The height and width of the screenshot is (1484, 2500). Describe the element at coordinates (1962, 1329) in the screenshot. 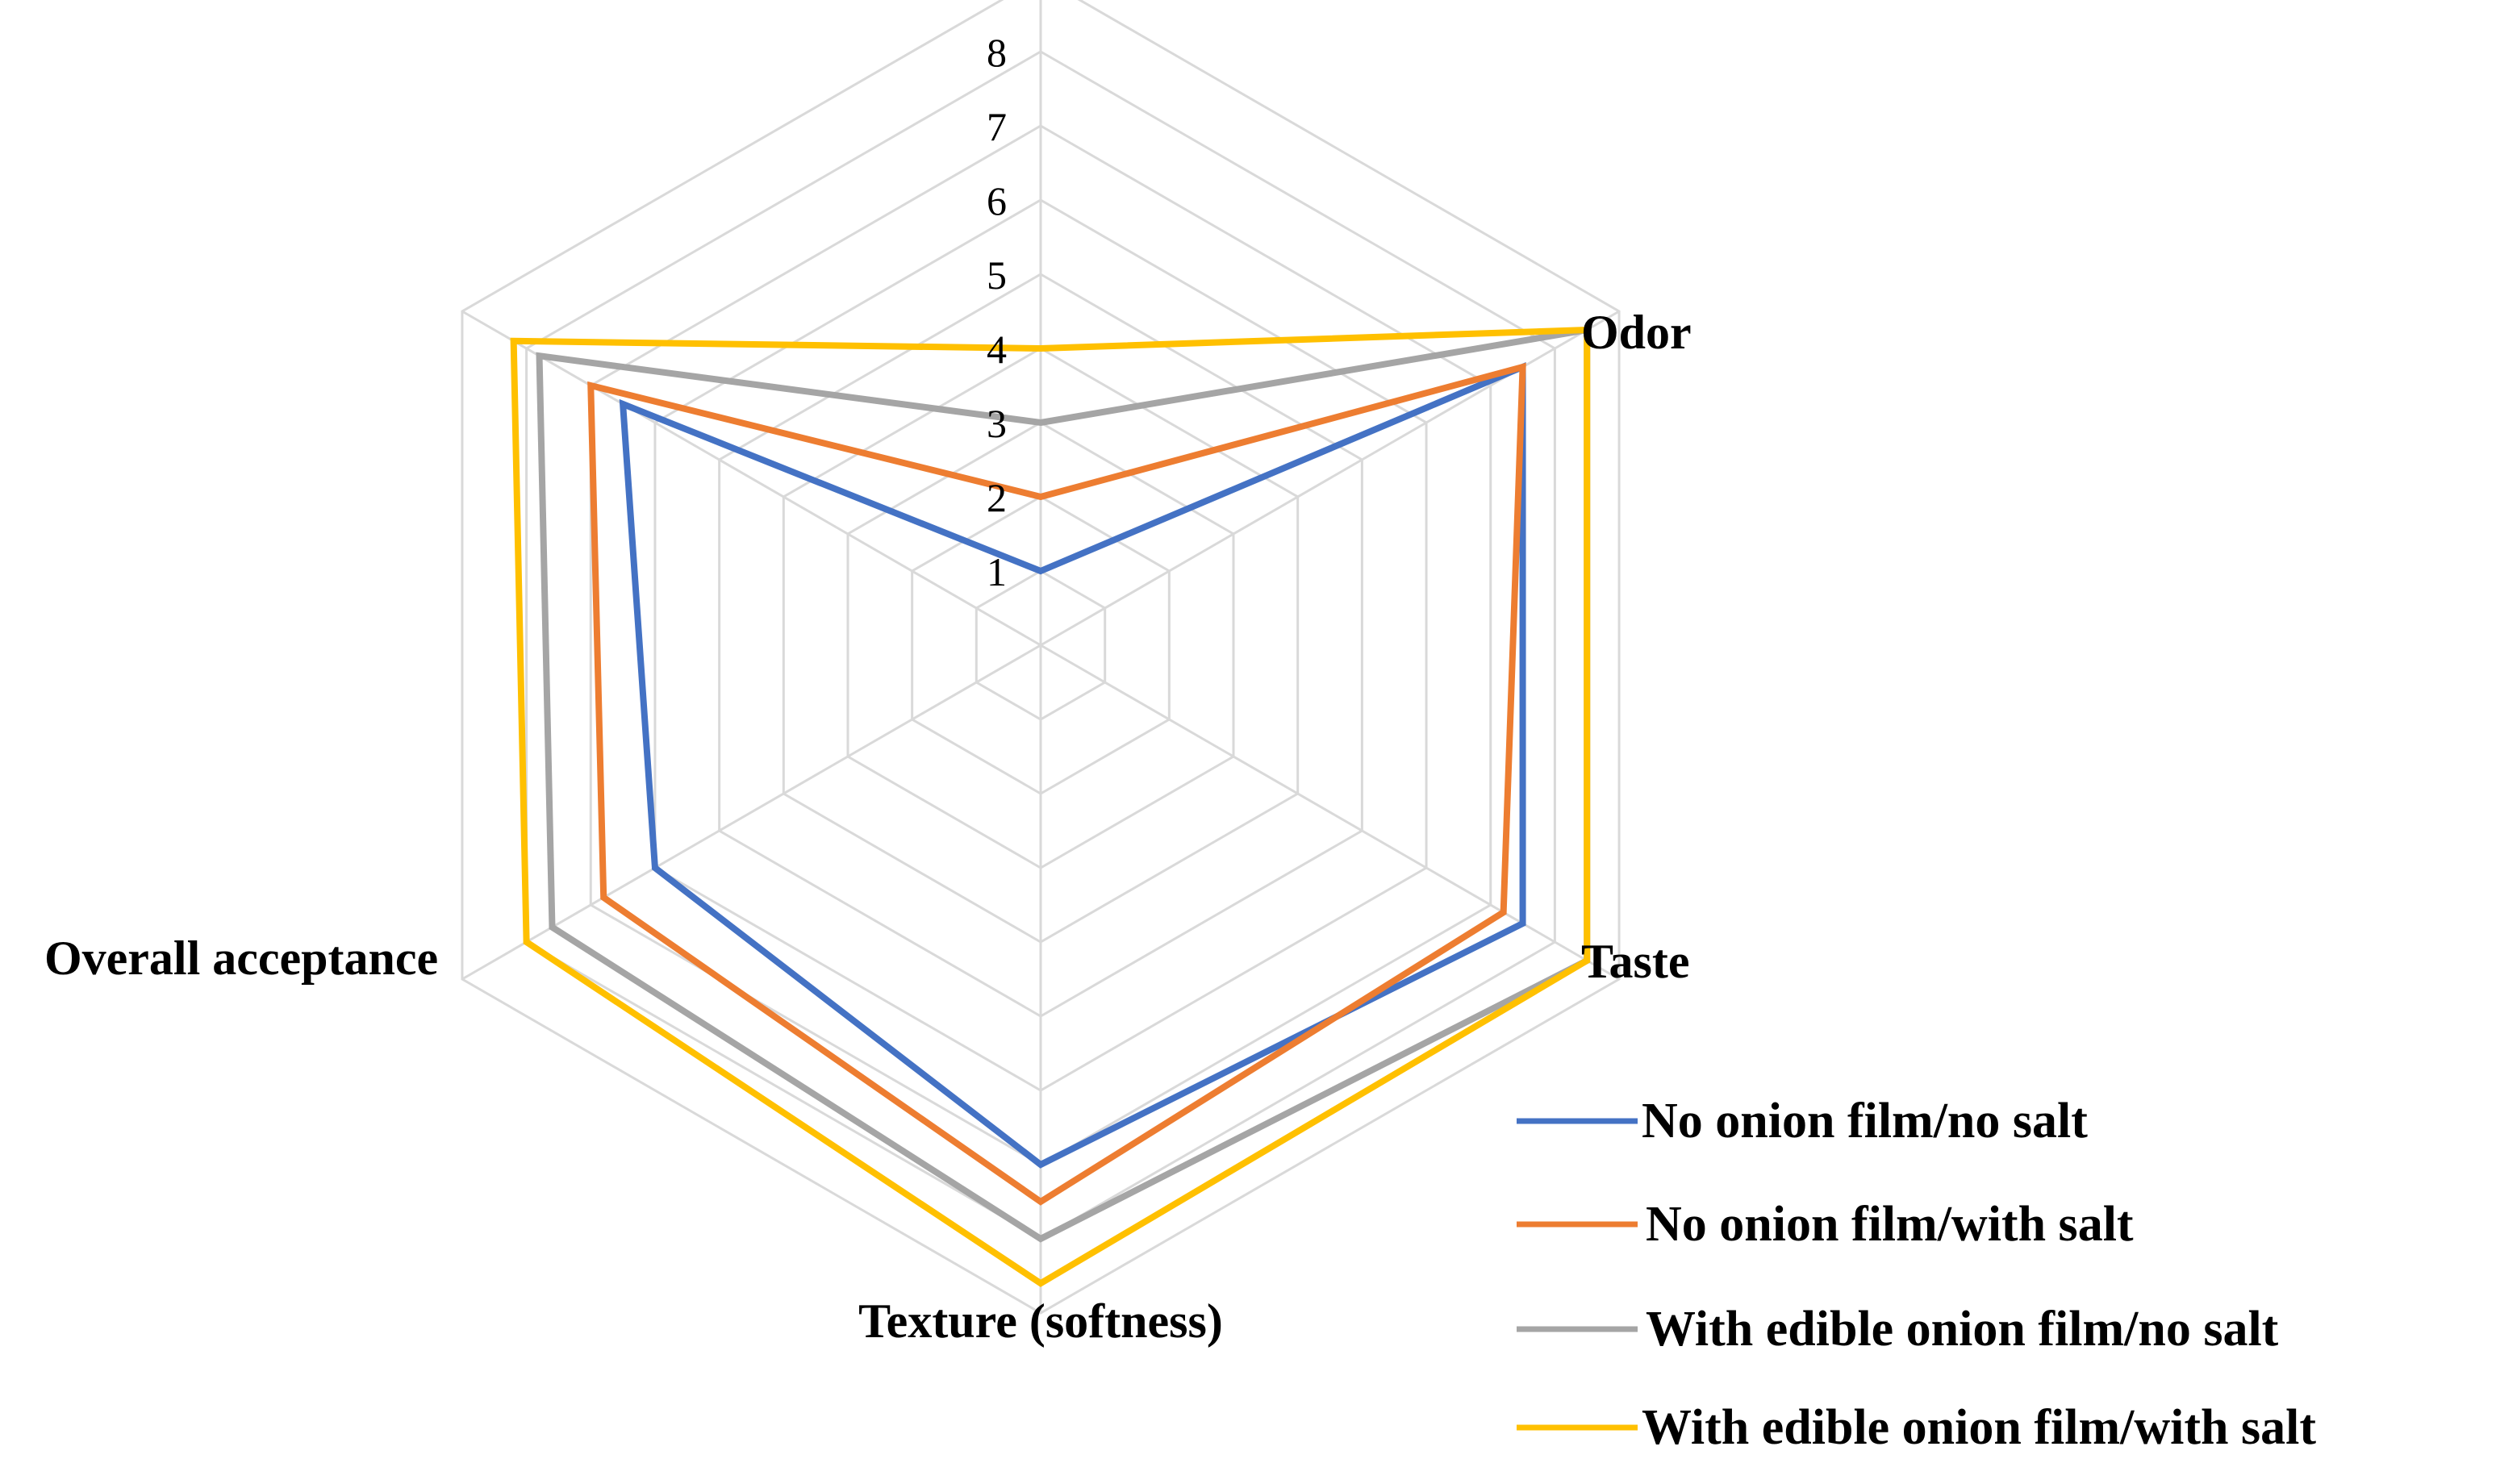

I see `legend-label-series-3: With edible onion film/no salt` at that location.